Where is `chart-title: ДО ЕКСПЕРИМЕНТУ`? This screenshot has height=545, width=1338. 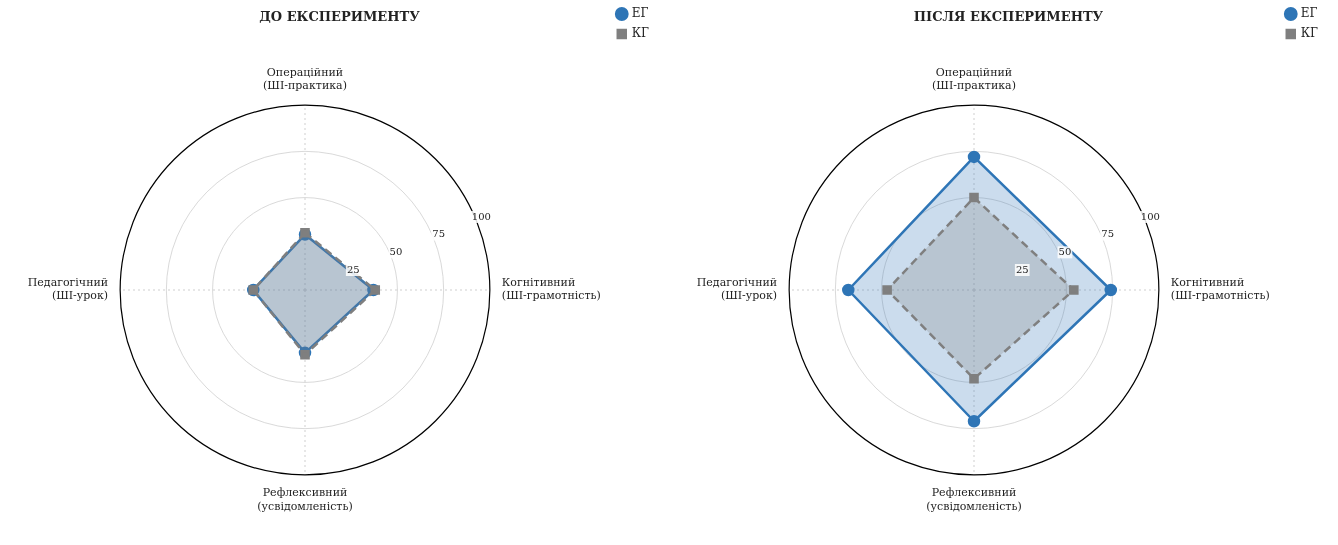 chart-title: ДО ЕКСПЕРИМЕНТУ is located at coordinates (340, 17).